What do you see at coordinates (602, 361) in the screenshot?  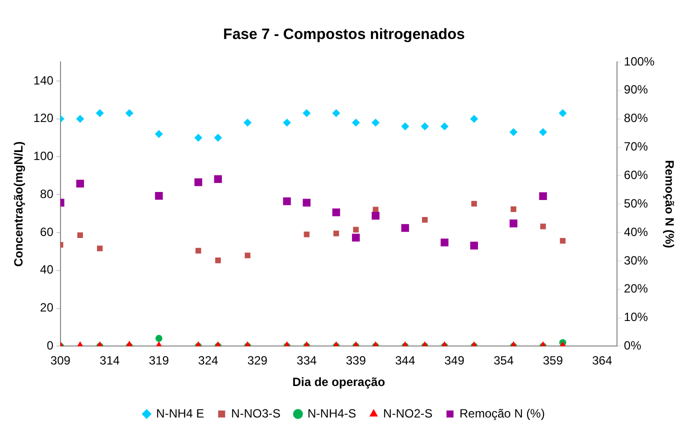 I see `x-tick-label: 364` at bounding box center [602, 361].